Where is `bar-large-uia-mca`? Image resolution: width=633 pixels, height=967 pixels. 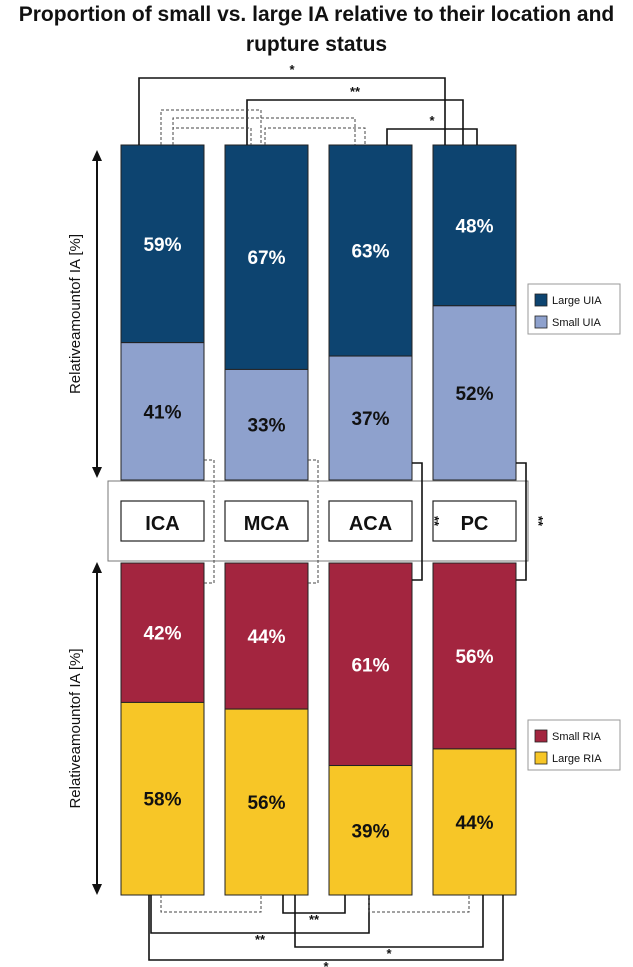
bar-large-uia-mca is located at coordinates (266, 257).